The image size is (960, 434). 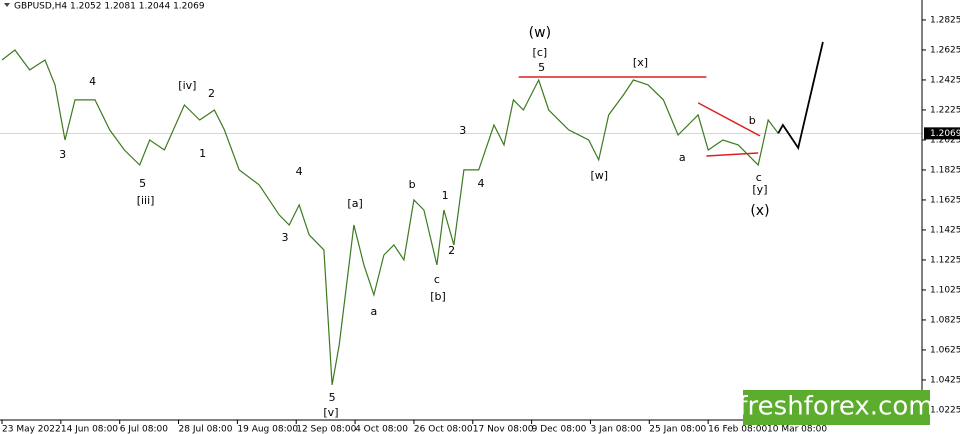 I want to click on y-tick-label: 1.0825, so click(x=945, y=320).